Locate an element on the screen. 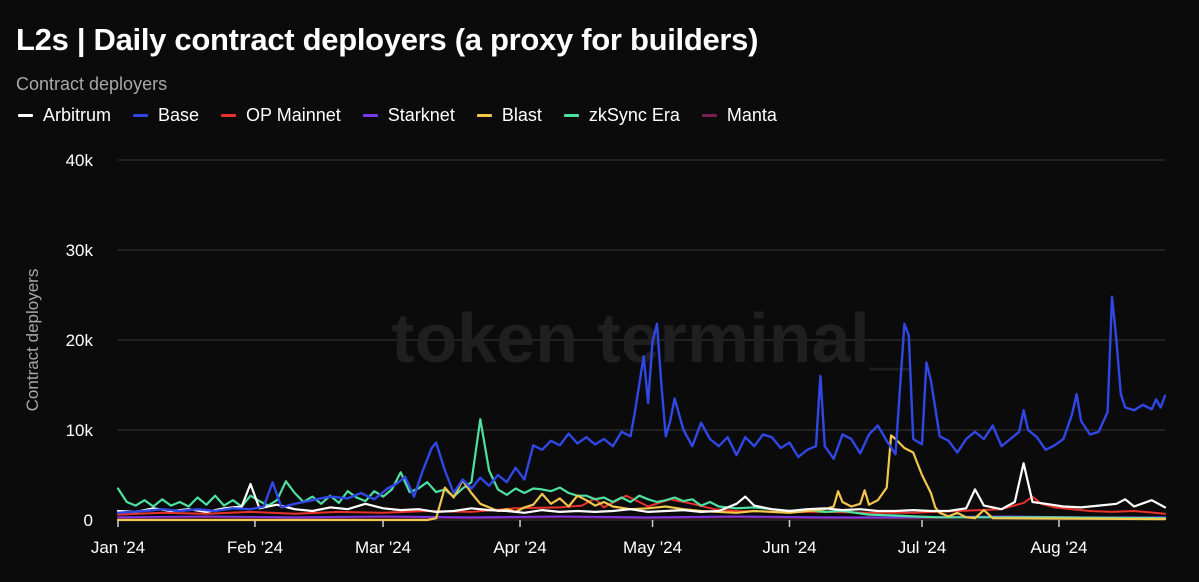  y-axis-label: Contract deployers is located at coordinates (32, 340).